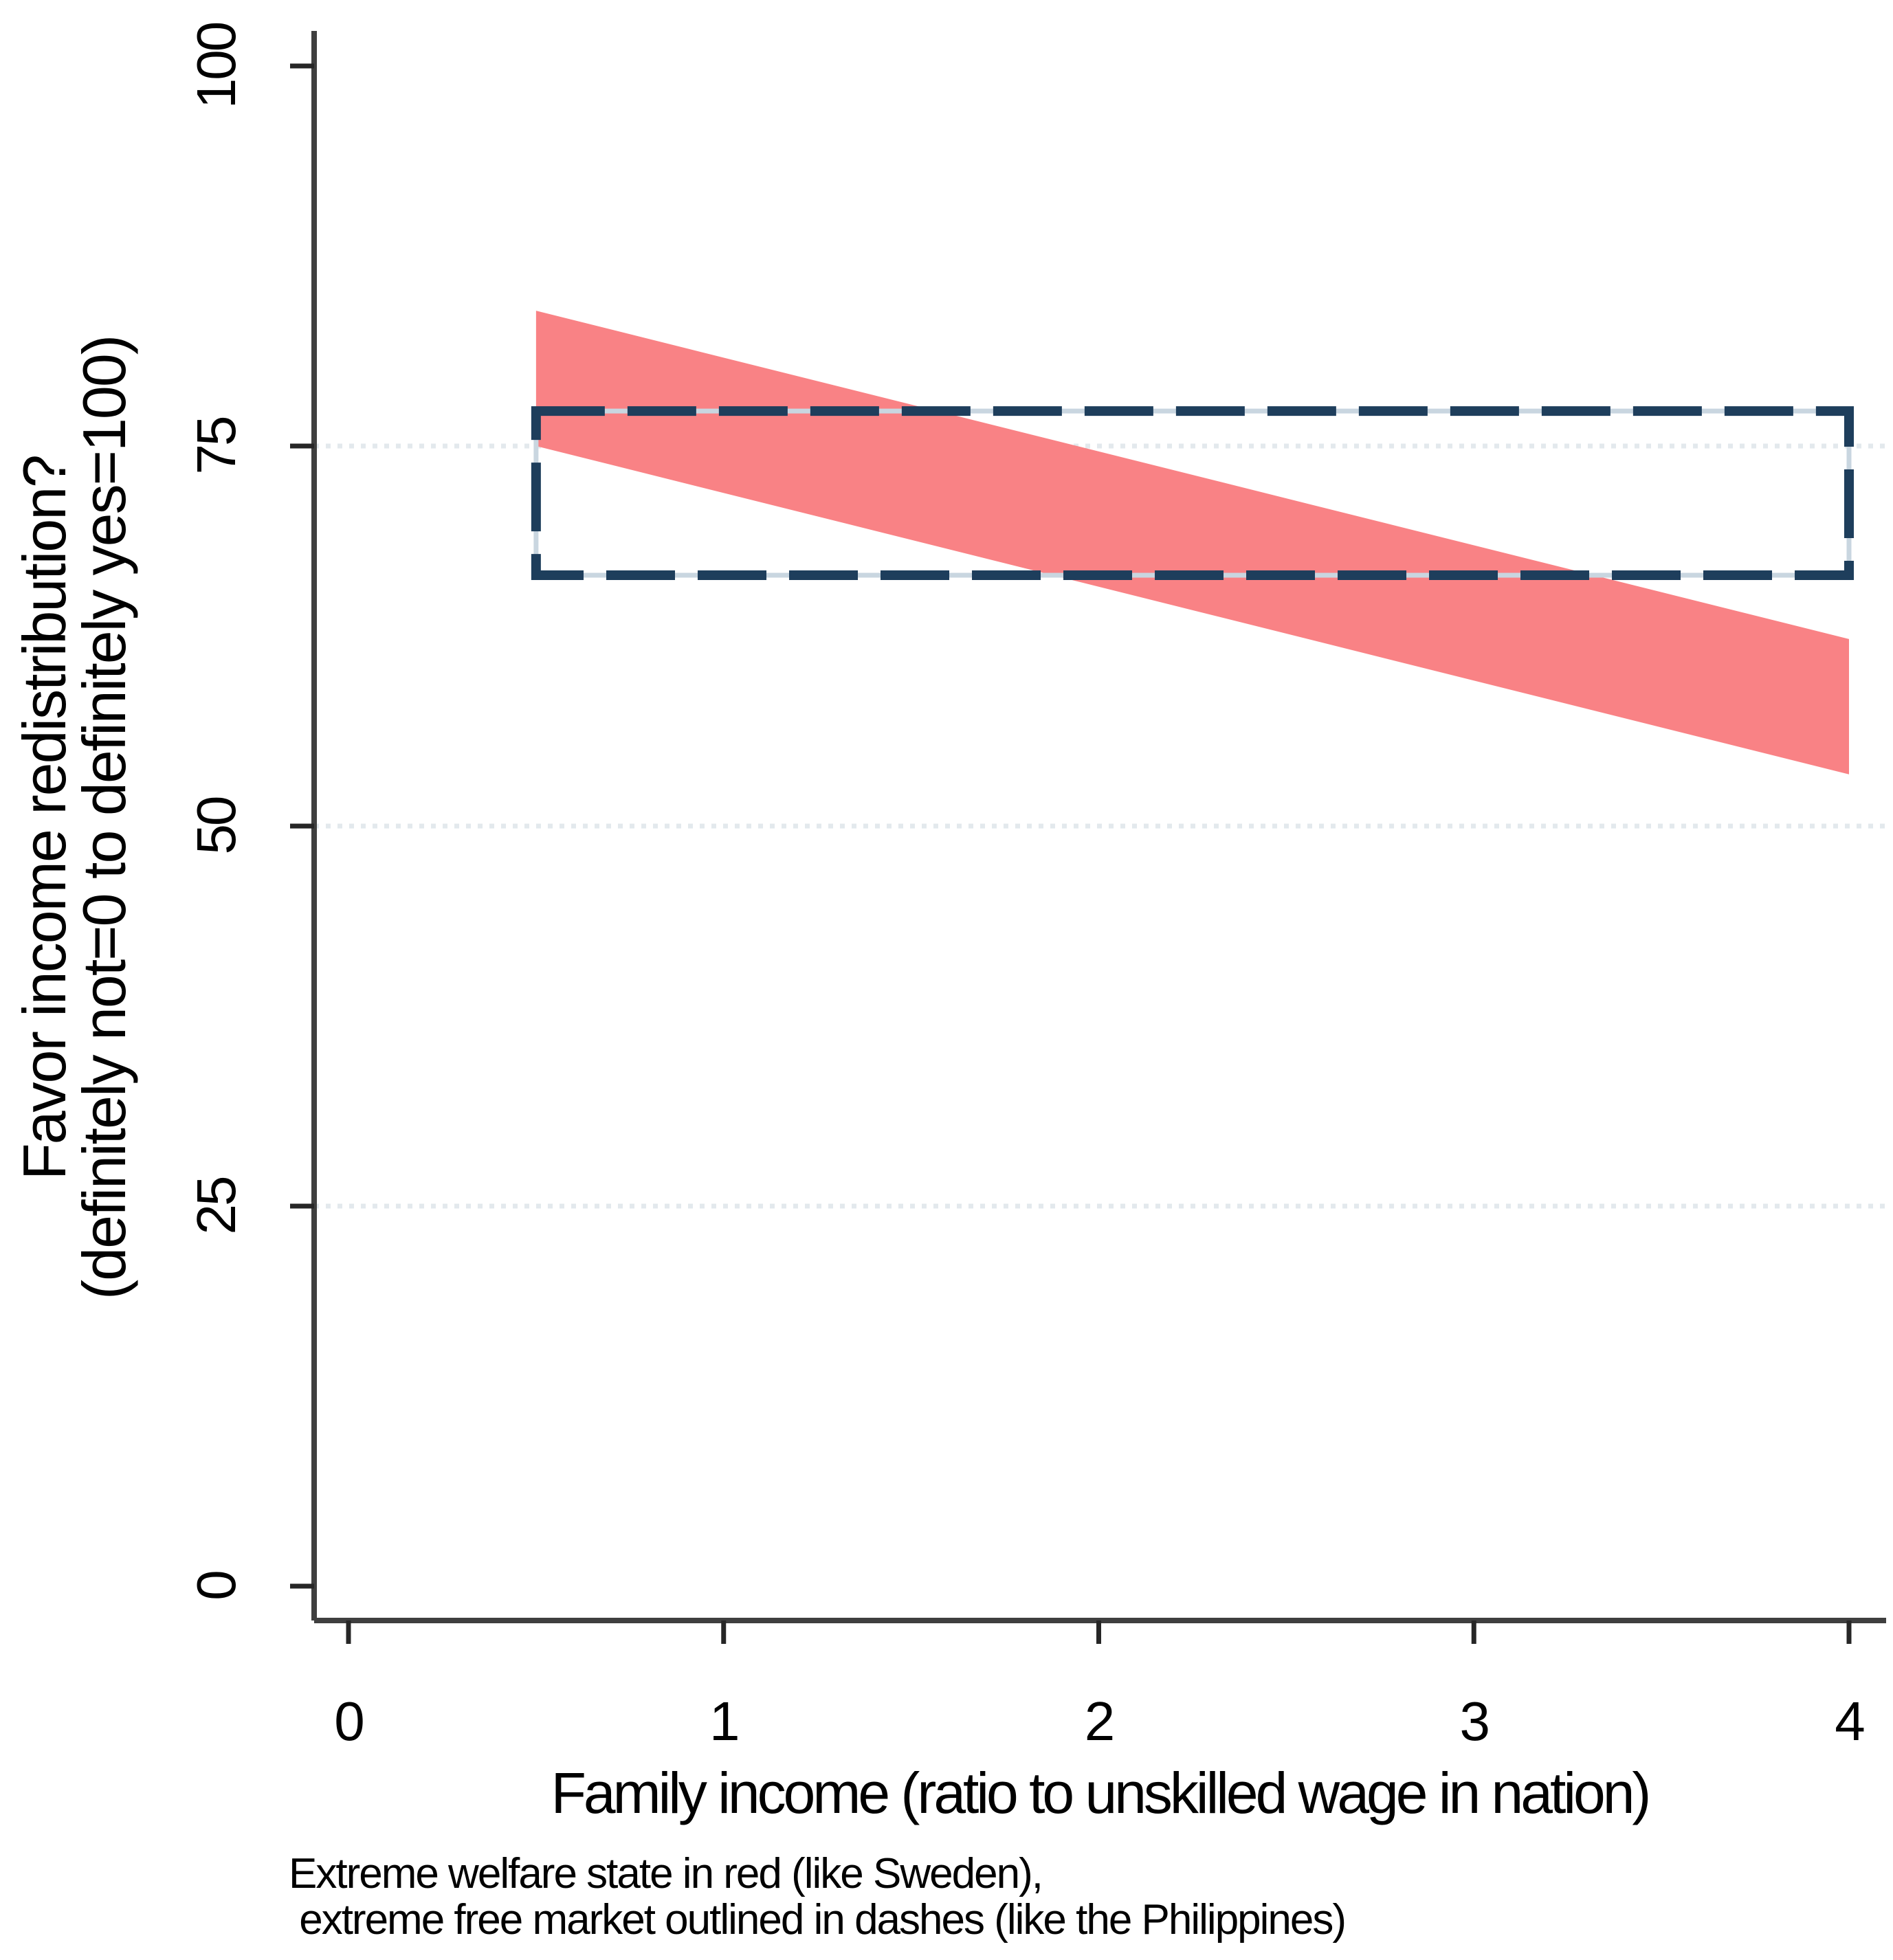 The image size is (1893, 1960). I want to click on y-tick-label-75: 75, so click(216, 445).